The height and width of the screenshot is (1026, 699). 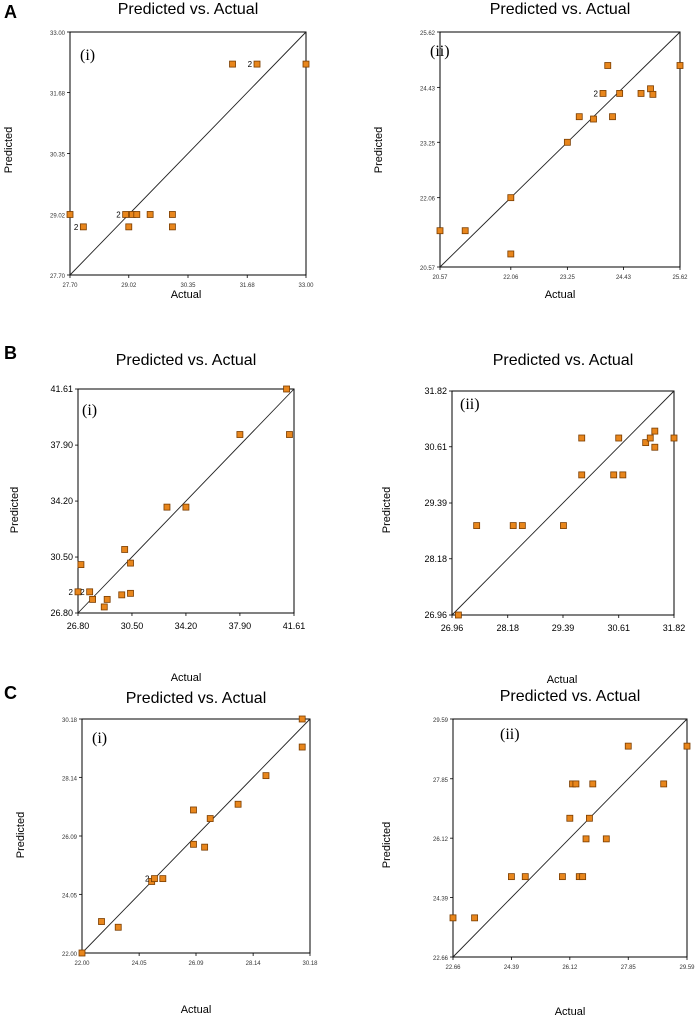 What do you see at coordinates (58, 156) in the screenshot?
I see `y-tick-label: 30.35` at bounding box center [58, 156].